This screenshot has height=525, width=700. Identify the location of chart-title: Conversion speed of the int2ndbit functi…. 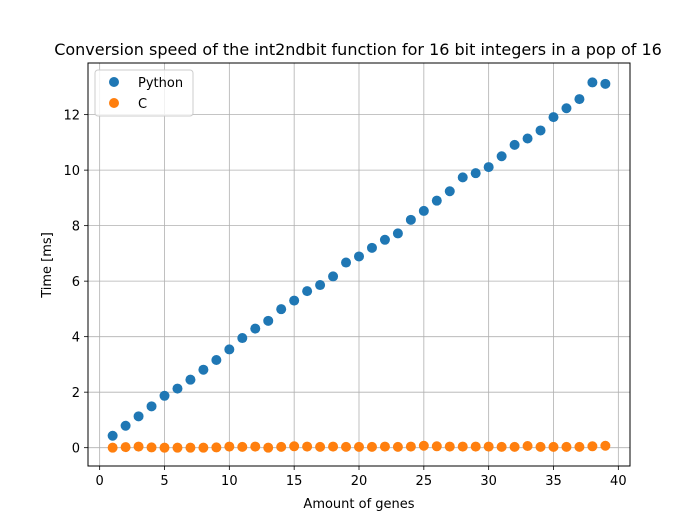
(358, 49).